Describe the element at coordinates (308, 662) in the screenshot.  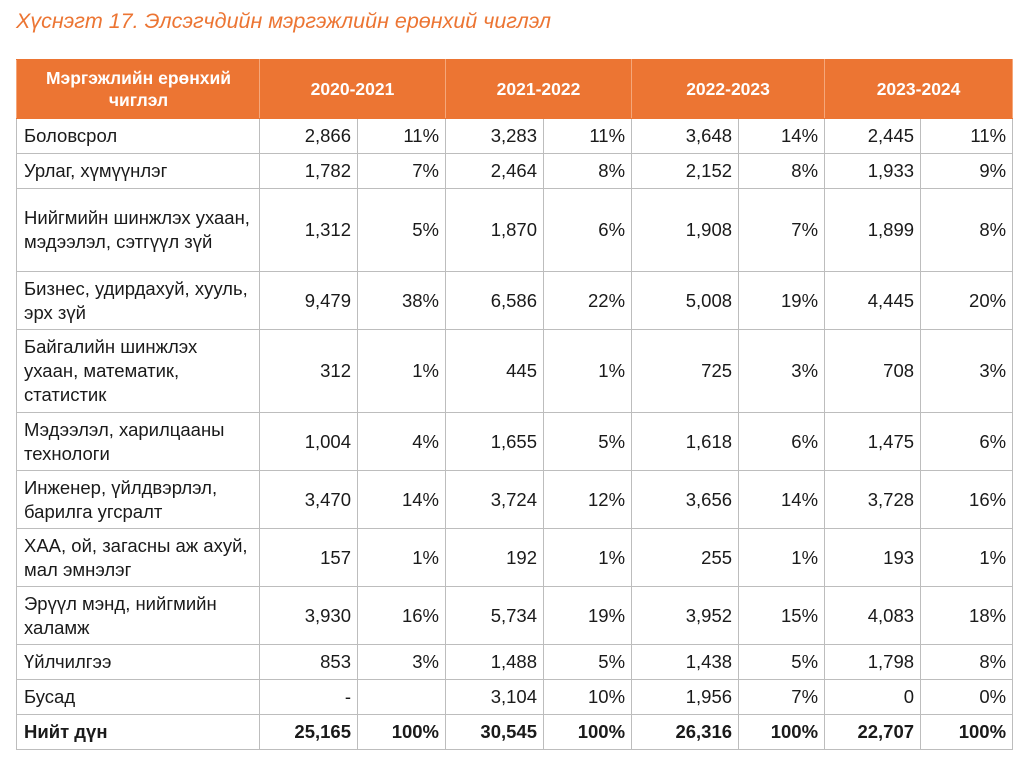
I see `count-cell: 853` at that location.